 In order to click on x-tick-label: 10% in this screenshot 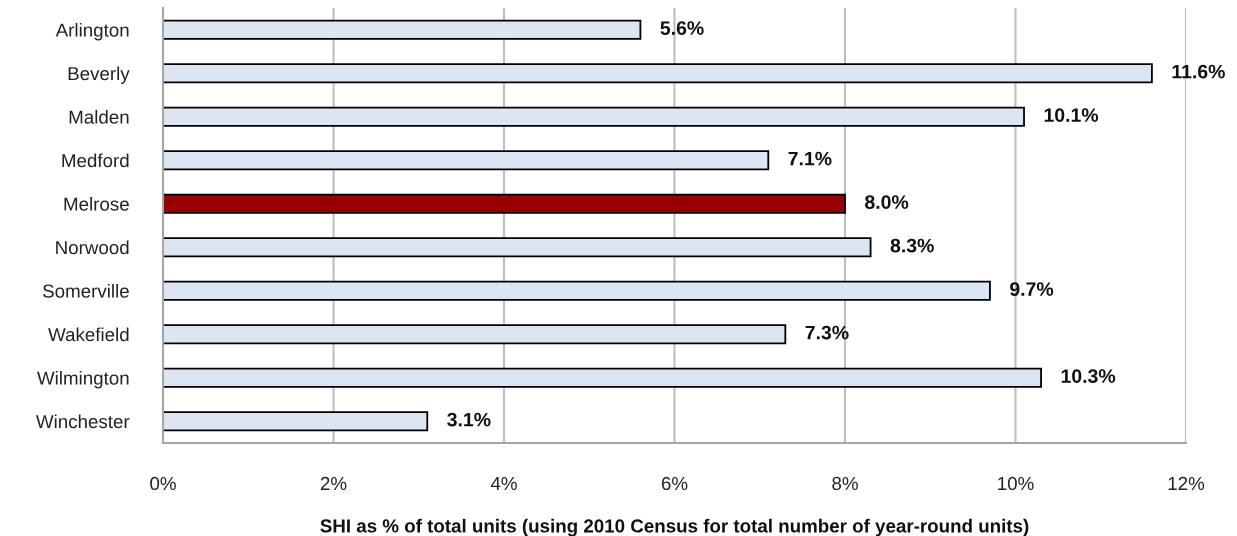, I will do `click(1016, 483)`.